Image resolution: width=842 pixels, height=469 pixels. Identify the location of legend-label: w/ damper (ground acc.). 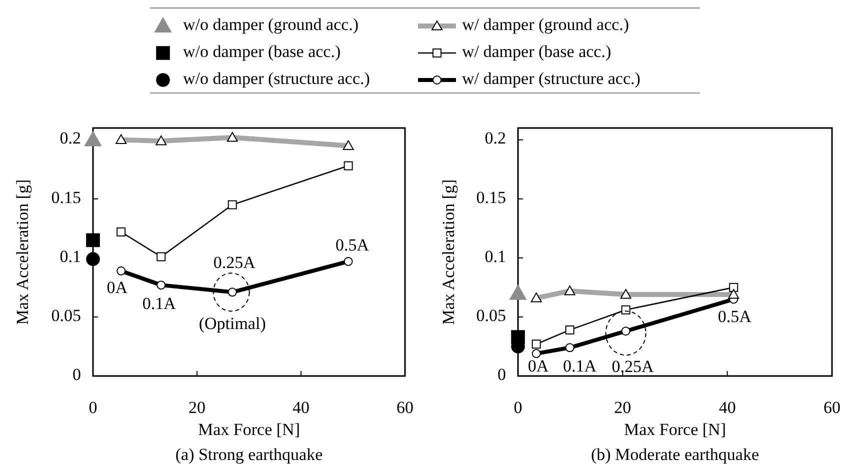
(546, 24).